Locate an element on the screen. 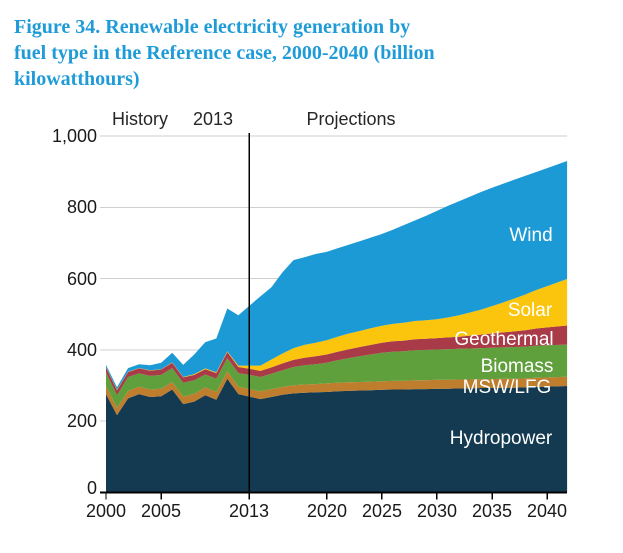 The height and width of the screenshot is (553, 623). y-tick-1000: 1,000 is located at coordinates (74, 136).